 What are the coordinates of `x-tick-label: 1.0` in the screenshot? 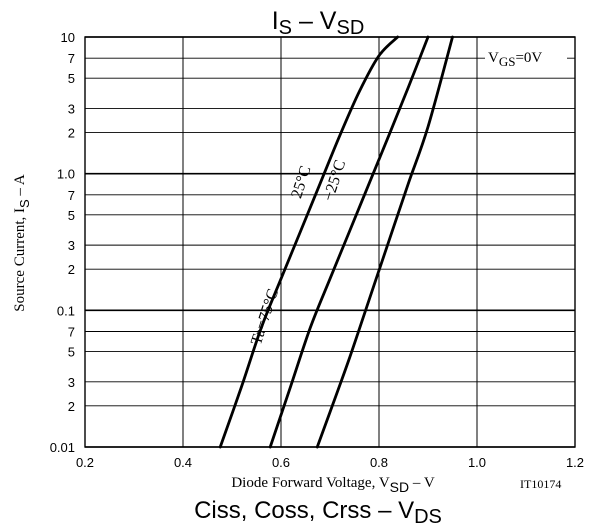 It's located at (477, 462).